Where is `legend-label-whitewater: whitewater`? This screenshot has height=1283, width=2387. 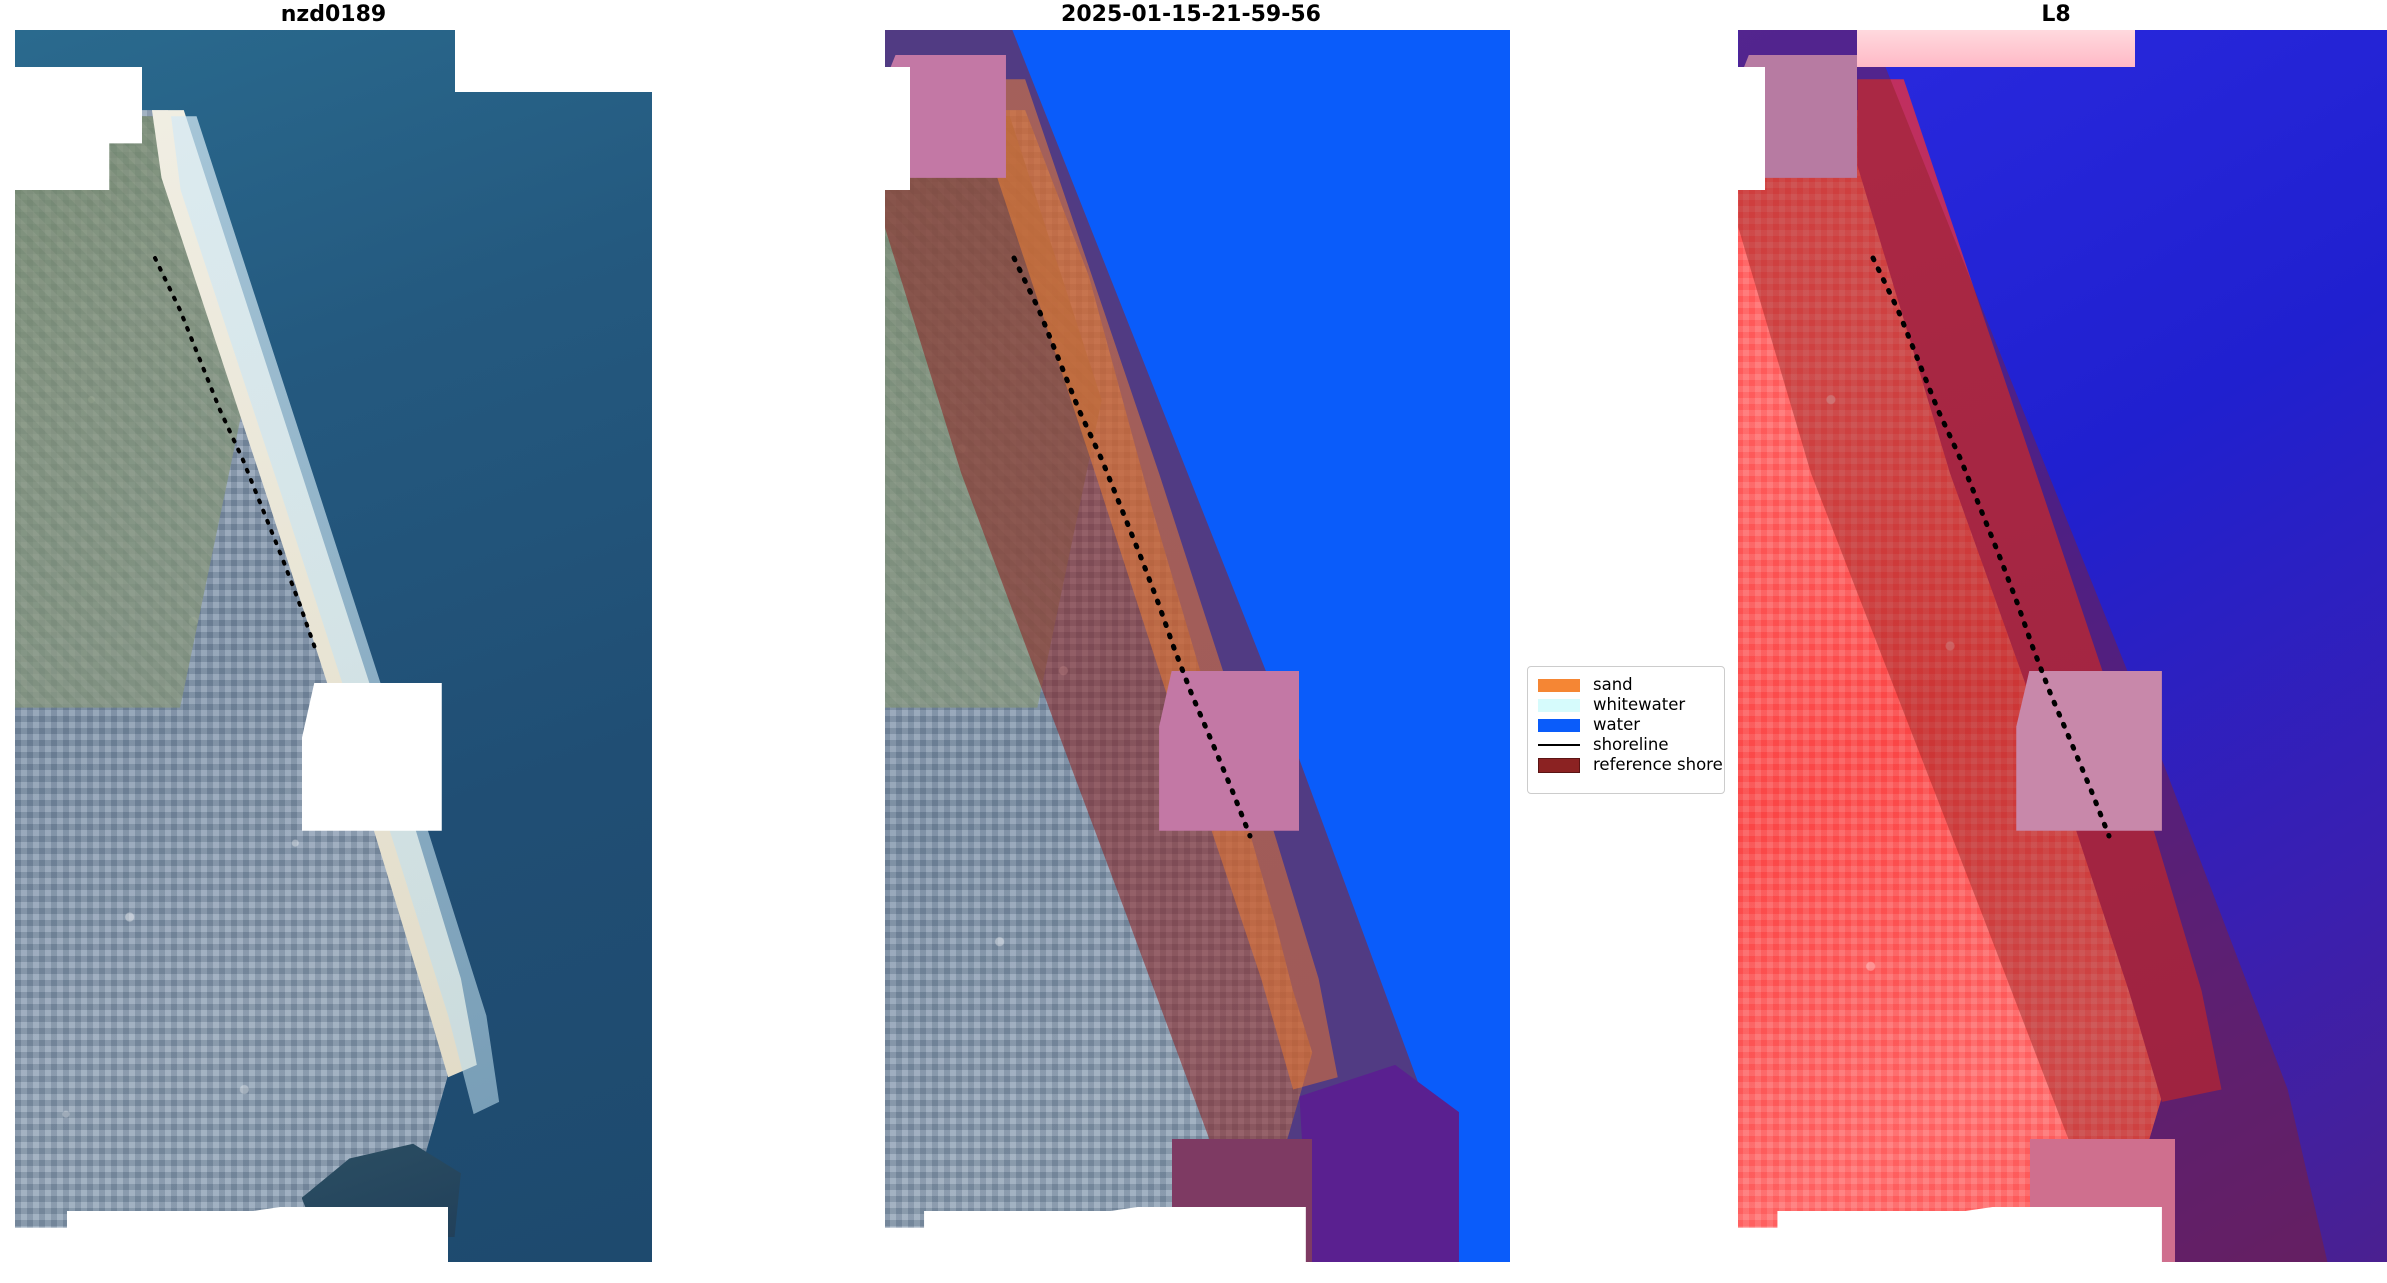 legend-label-whitewater: whitewater is located at coordinates (1639, 704).